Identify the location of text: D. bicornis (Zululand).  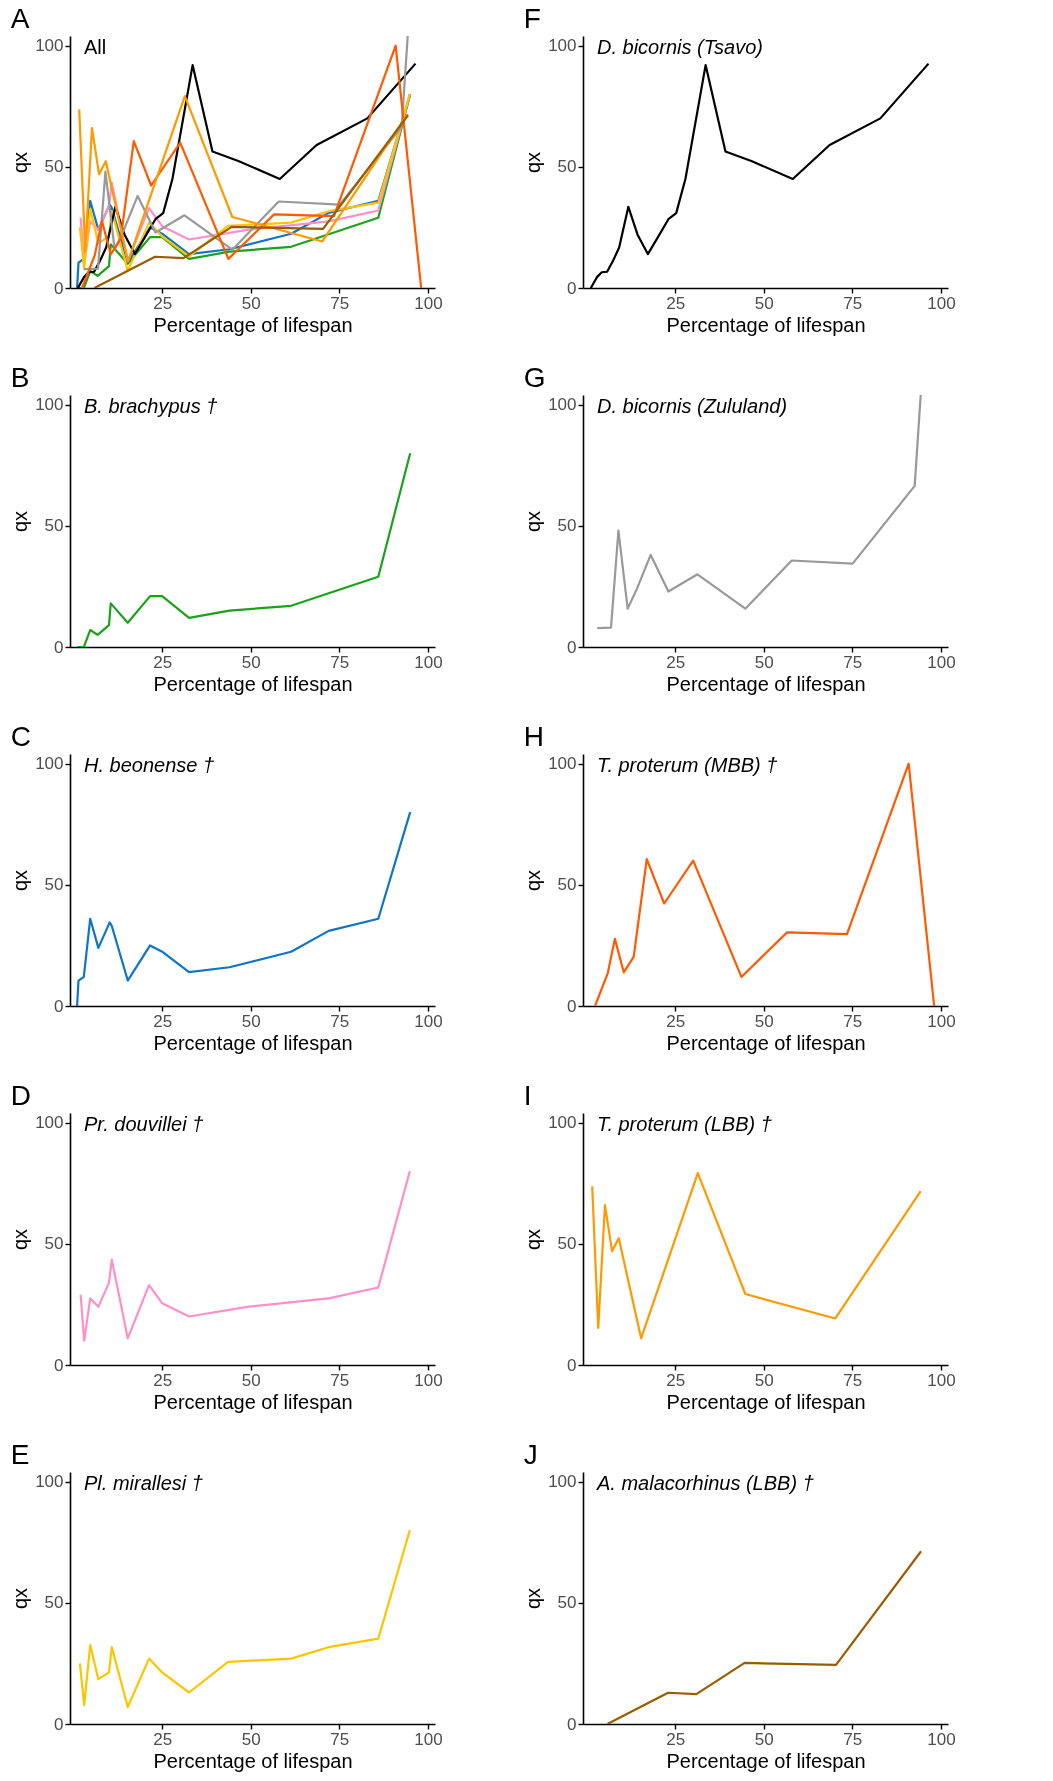
(692, 406).